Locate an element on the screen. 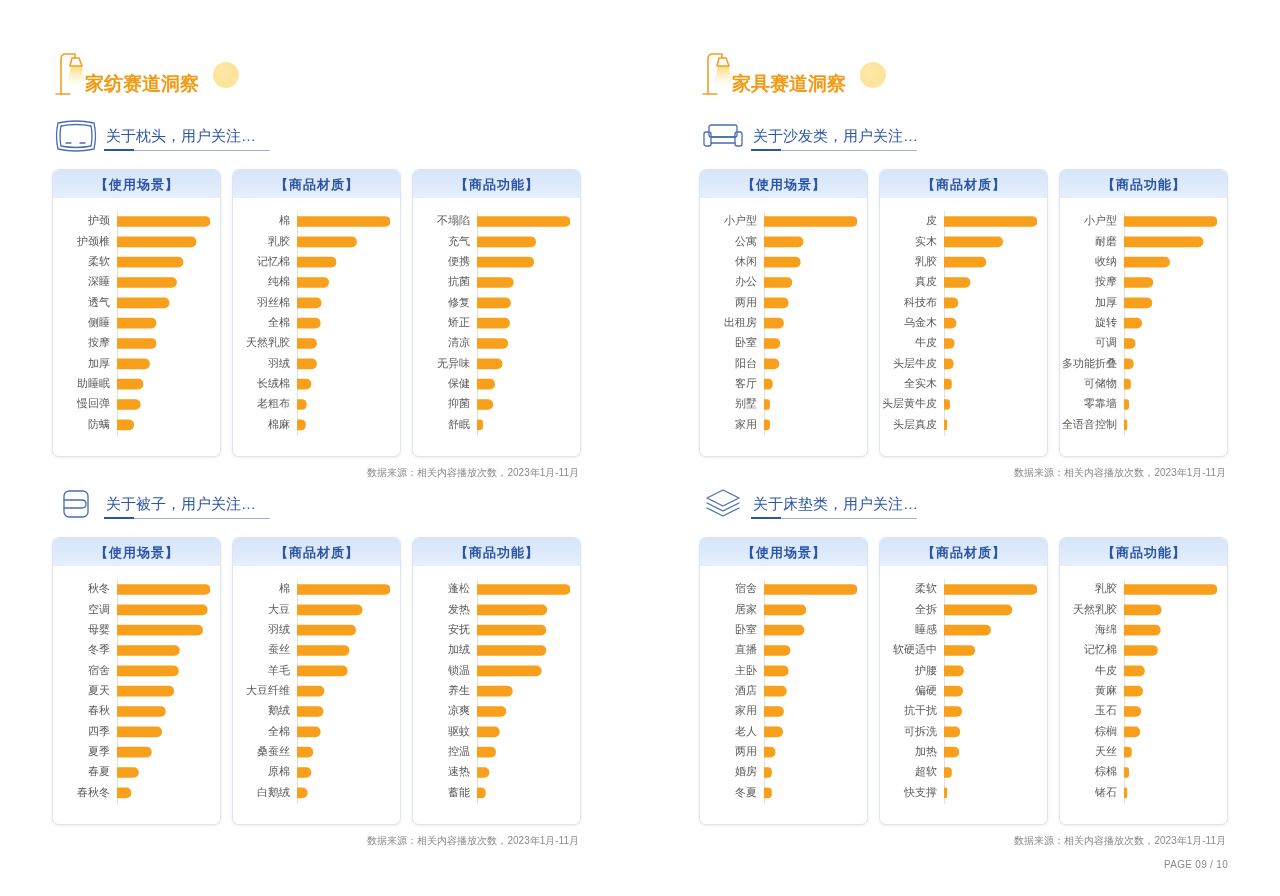 The height and width of the screenshot is (896, 1280). y-tick-label: 阳台 is located at coordinates (746, 362).